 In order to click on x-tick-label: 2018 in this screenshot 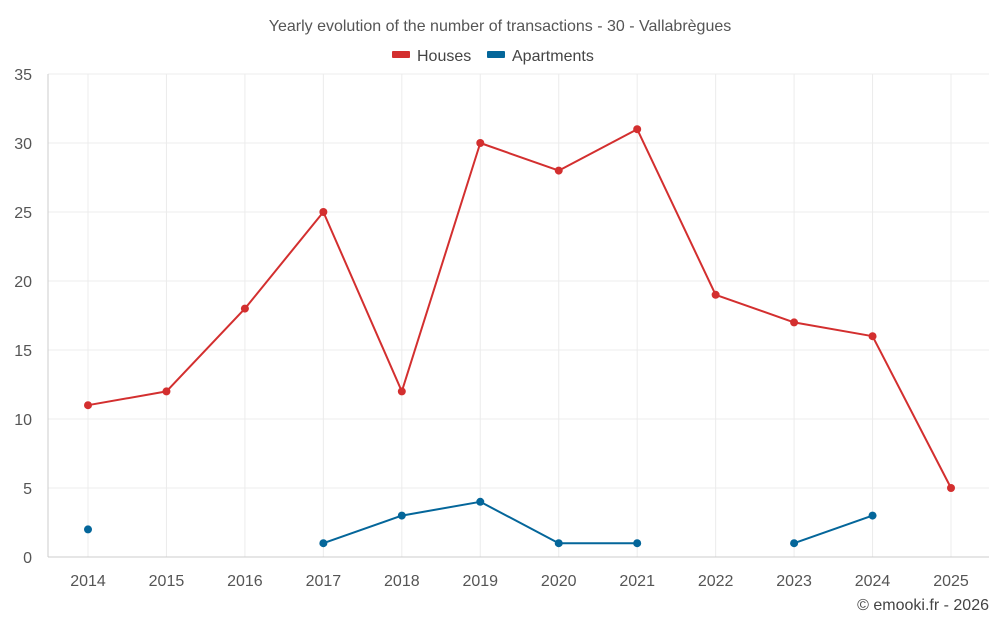, I will do `click(402, 581)`.